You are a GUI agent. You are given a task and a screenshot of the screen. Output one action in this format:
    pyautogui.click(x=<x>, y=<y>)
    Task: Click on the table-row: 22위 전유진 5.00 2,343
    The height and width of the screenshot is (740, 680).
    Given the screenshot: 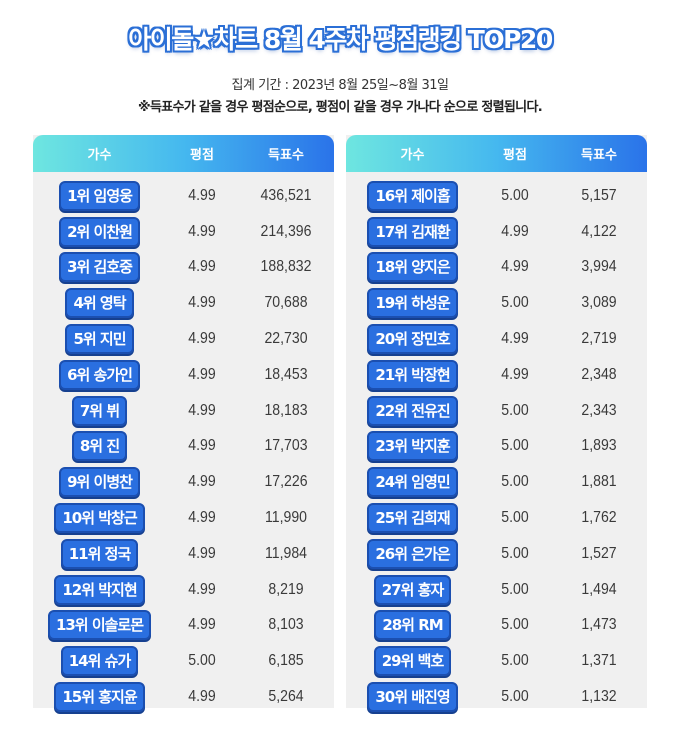 What is the action you would take?
    pyautogui.click(x=496, y=411)
    